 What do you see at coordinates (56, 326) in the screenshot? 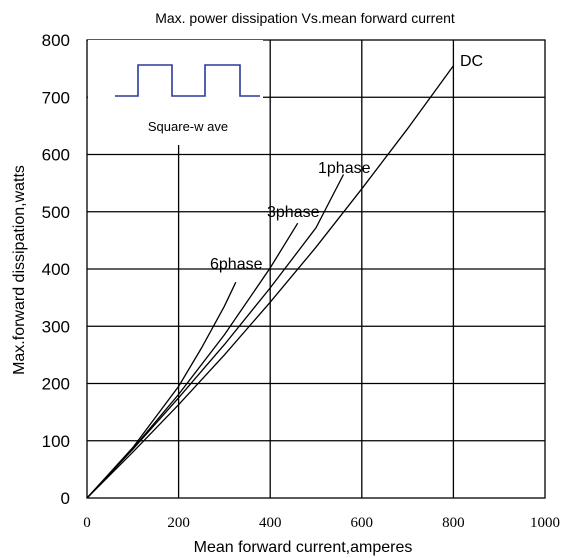
I see `y-tick-label: 300` at bounding box center [56, 326].